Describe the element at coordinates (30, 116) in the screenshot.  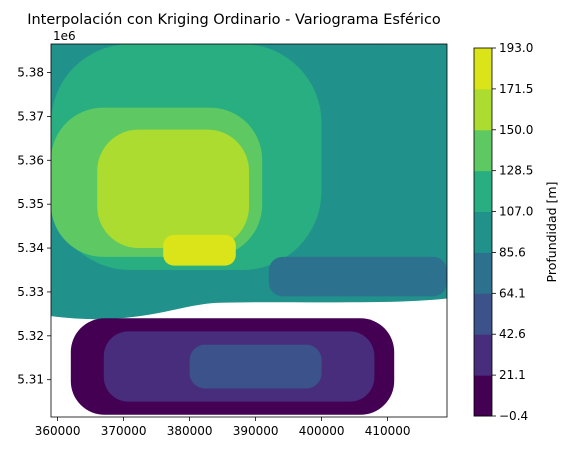
I see `y-tick-label: 5.37` at that location.